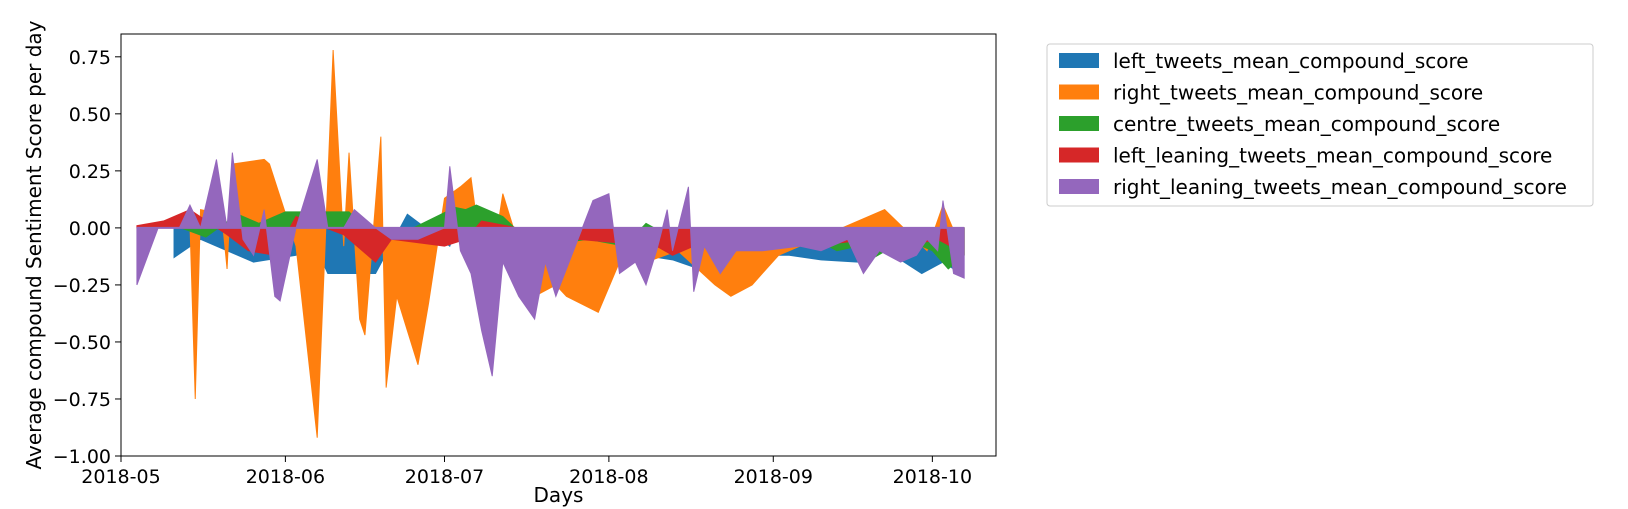 The image size is (1628, 509). I want to click on y-tick-label: −0.50, so click(82, 343).